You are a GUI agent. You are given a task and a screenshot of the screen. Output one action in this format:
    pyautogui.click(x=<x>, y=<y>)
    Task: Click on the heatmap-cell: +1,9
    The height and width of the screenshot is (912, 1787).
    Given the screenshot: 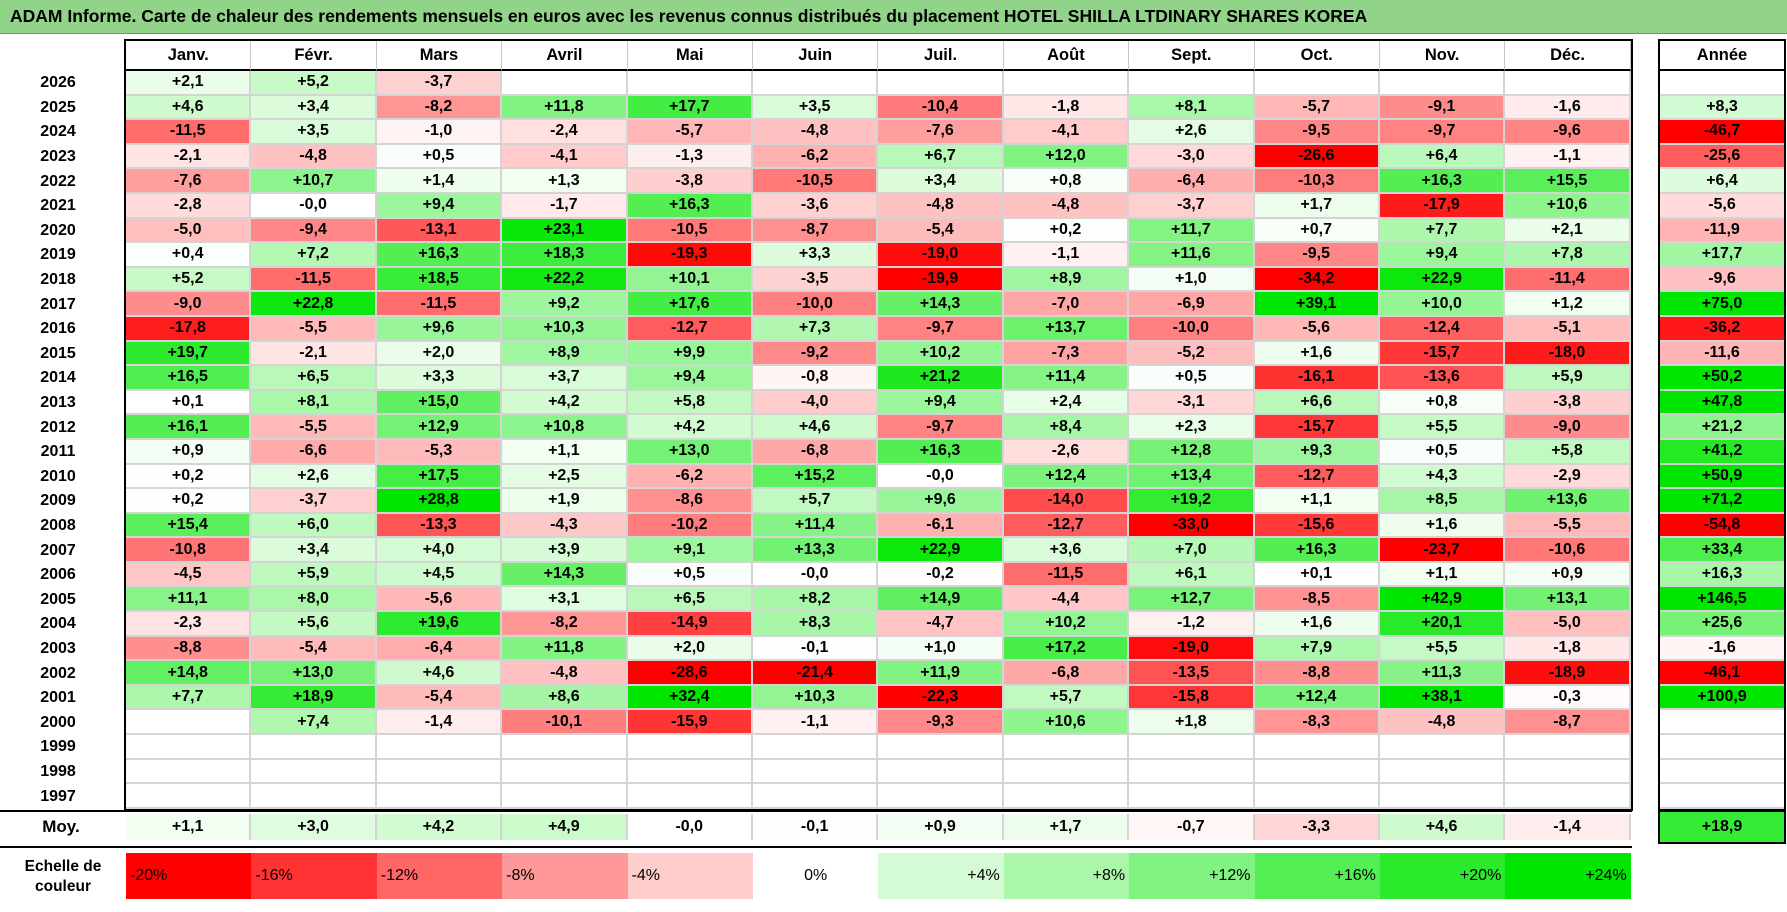 What is the action you would take?
    pyautogui.click(x=565, y=501)
    